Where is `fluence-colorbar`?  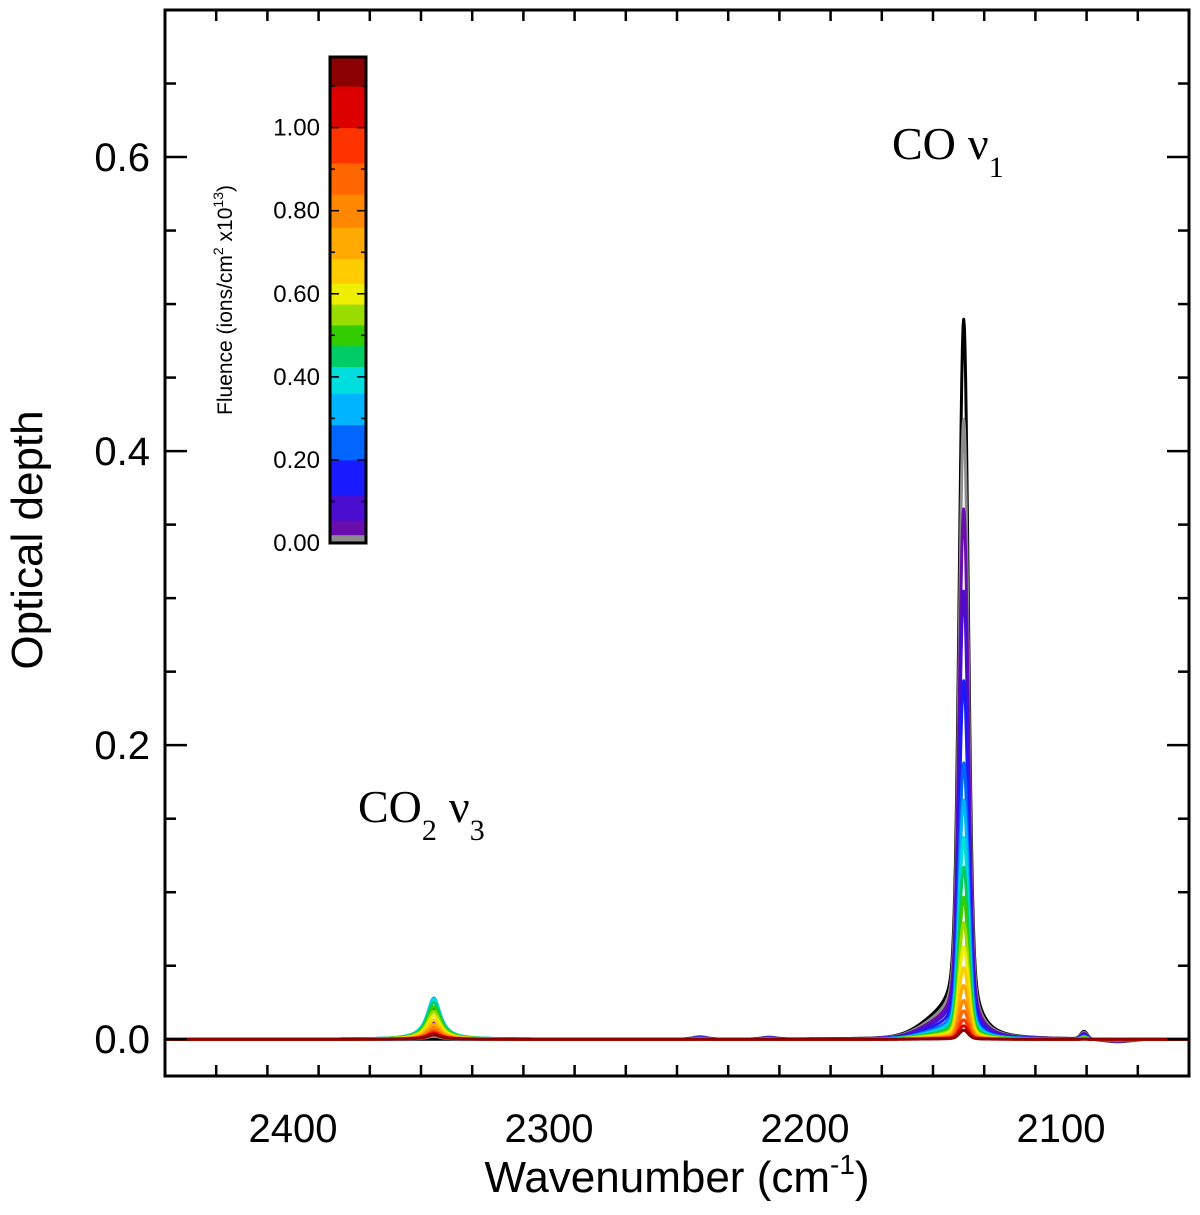
fluence-colorbar is located at coordinates (348, 300).